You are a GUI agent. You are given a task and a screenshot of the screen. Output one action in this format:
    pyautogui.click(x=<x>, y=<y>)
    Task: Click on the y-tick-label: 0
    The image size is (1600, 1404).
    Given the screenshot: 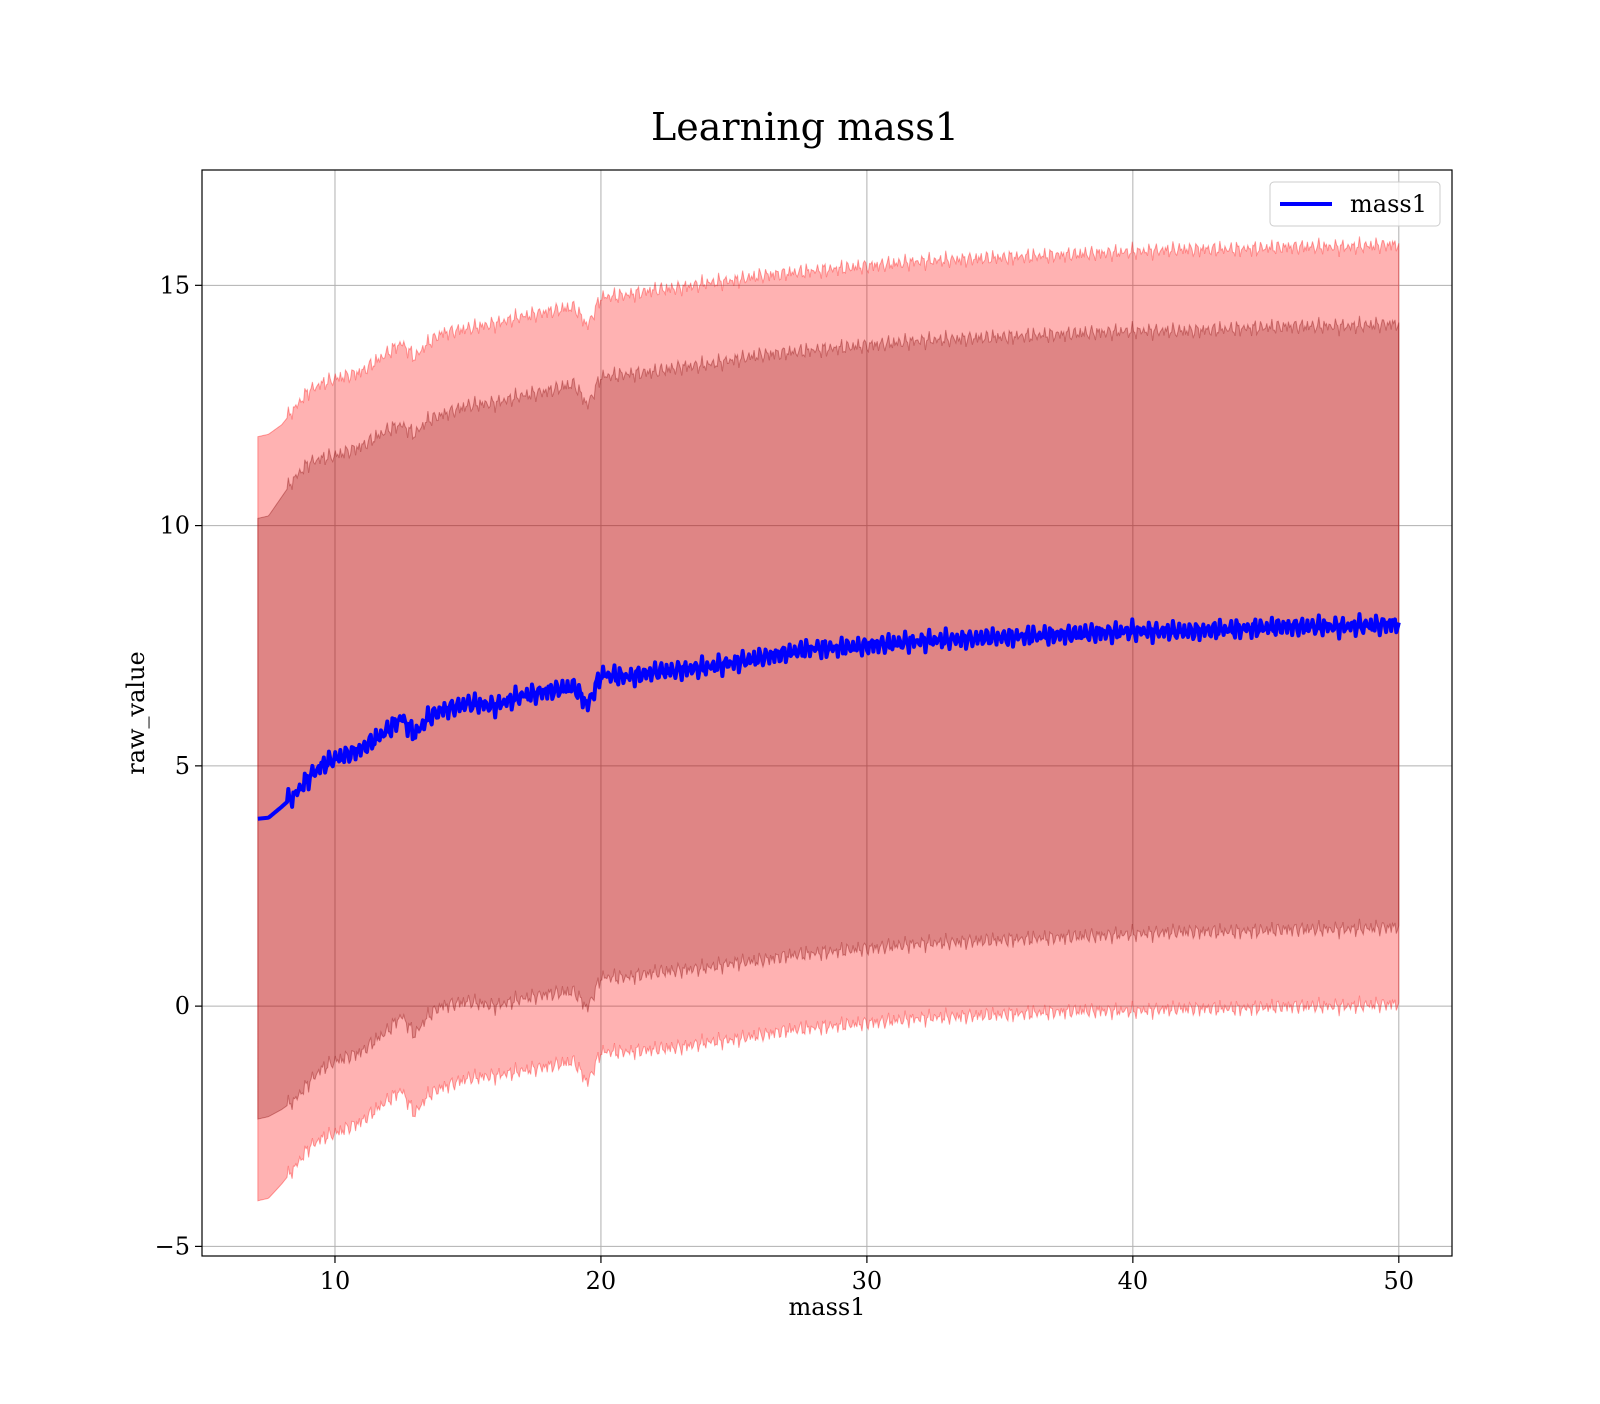 What is the action you would take?
    pyautogui.click(x=182, y=1006)
    